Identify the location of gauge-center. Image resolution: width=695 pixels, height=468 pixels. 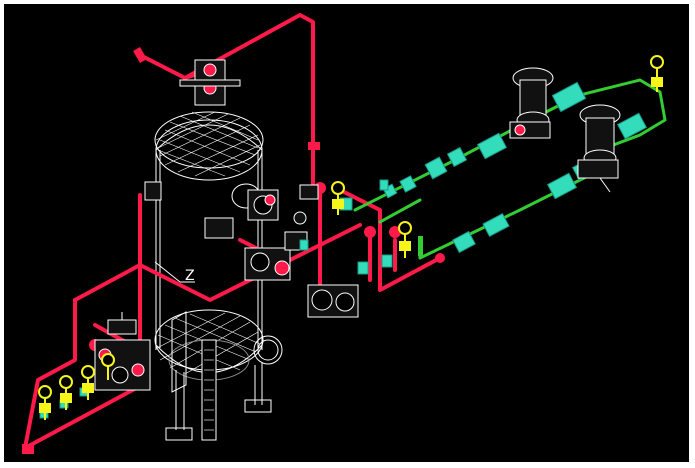
(338, 198).